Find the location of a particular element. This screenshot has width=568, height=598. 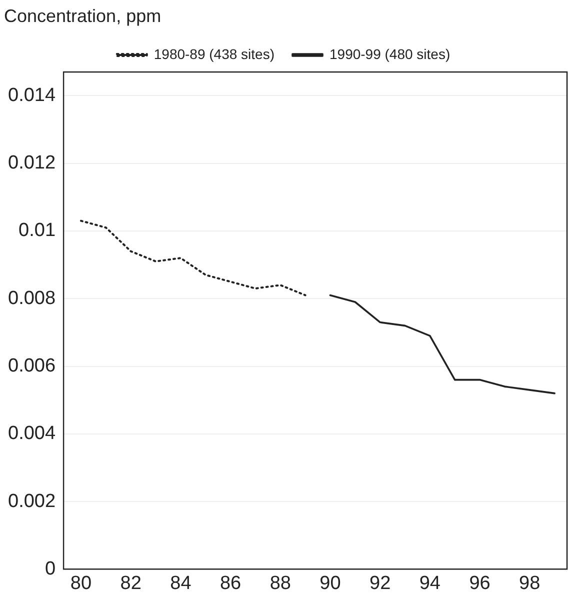

x-tick-label: 90 is located at coordinates (330, 583).